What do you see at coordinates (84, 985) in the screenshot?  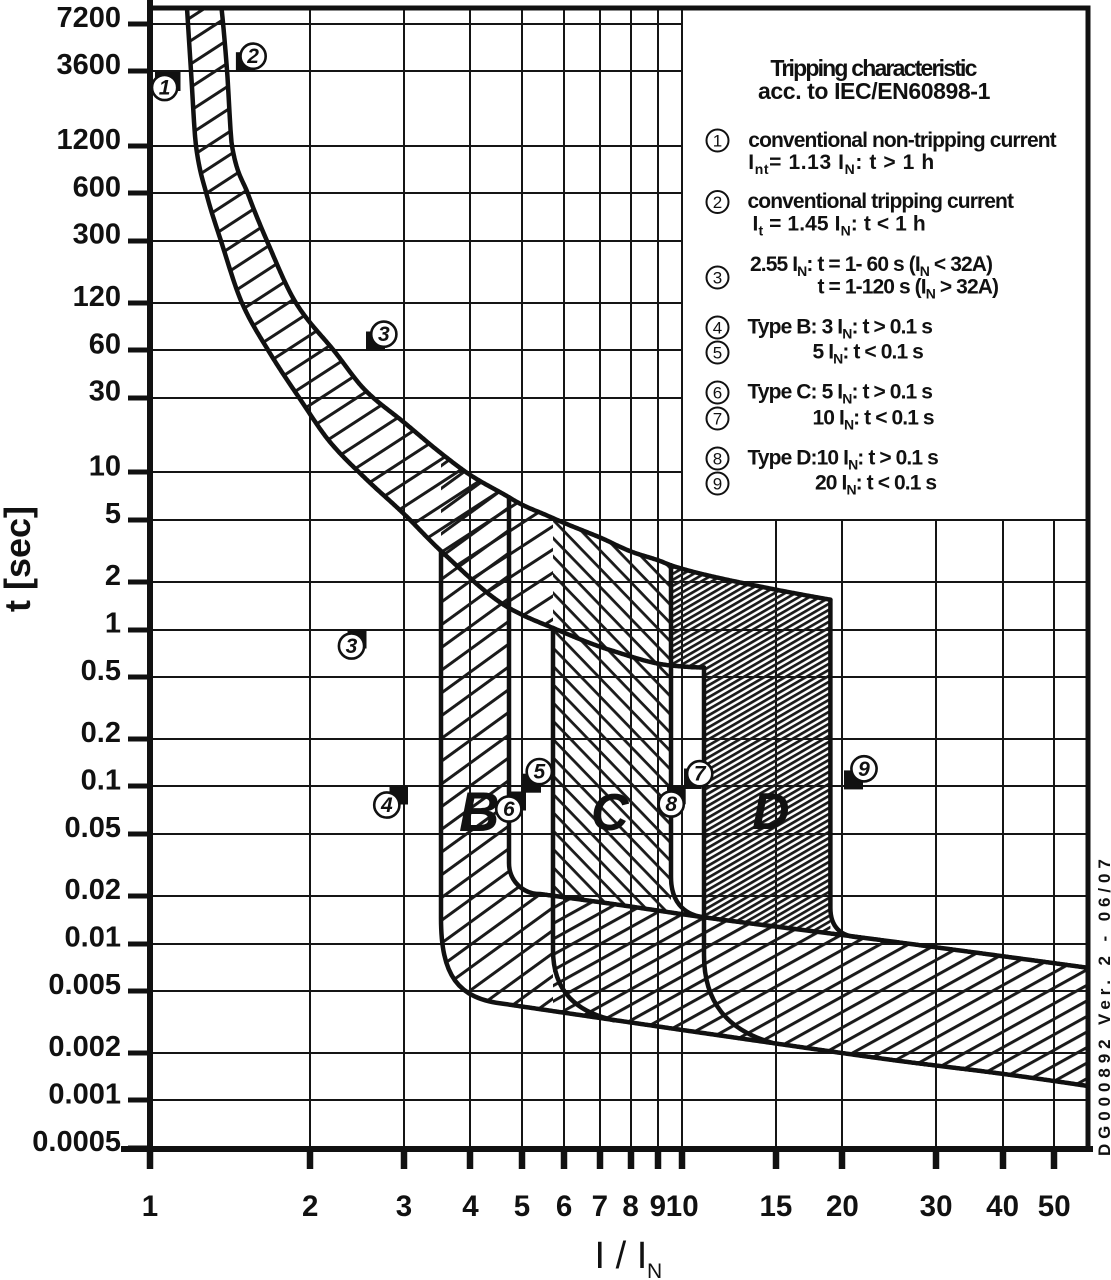 I see `svg-text: 0.005` at bounding box center [84, 985].